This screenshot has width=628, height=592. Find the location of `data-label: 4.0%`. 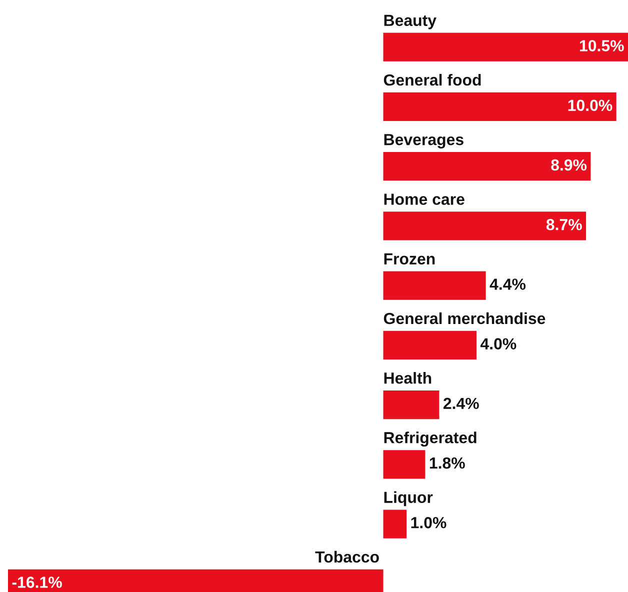

data-label: 4.0% is located at coordinates (498, 344).